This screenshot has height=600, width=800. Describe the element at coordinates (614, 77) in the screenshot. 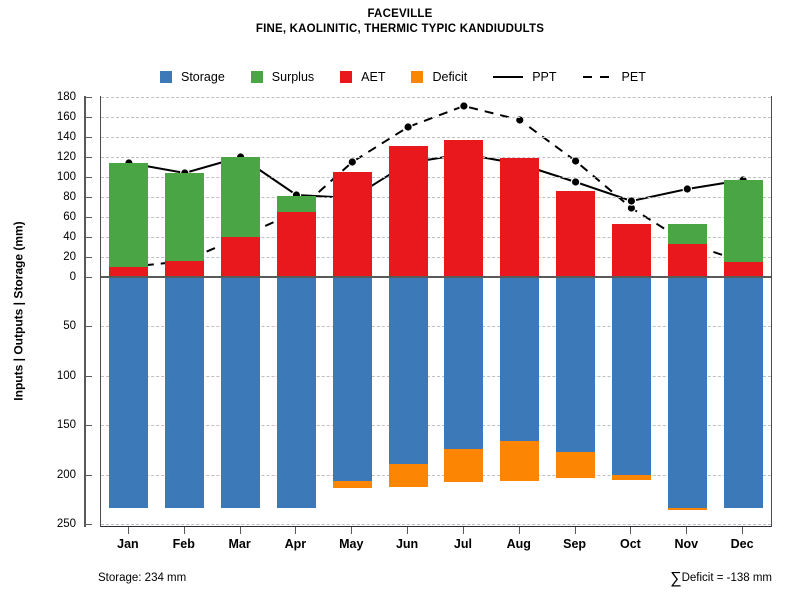

I see `legend-item-pet: PET` at that location.